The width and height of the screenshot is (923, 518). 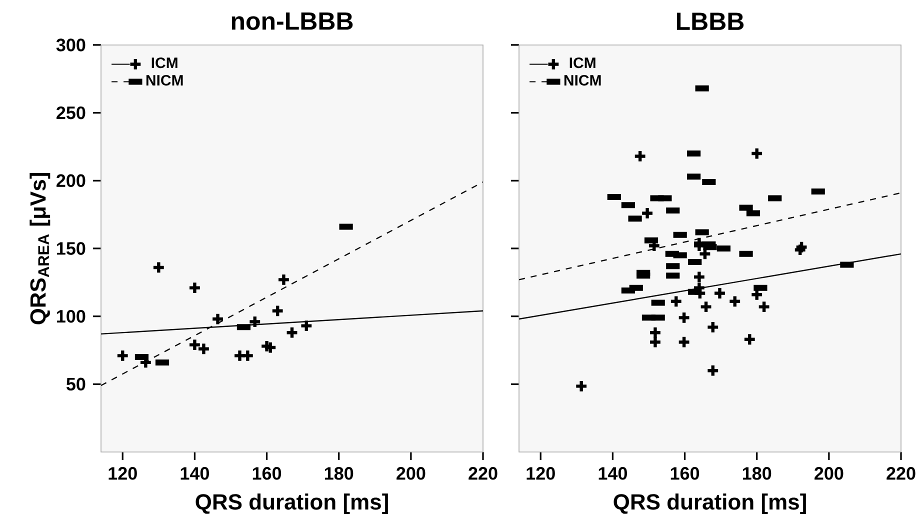 What do you see at coordinates (710, 21) in the screenshot?
I see `chart-title: LBBB` at bounding box center [710, 21].